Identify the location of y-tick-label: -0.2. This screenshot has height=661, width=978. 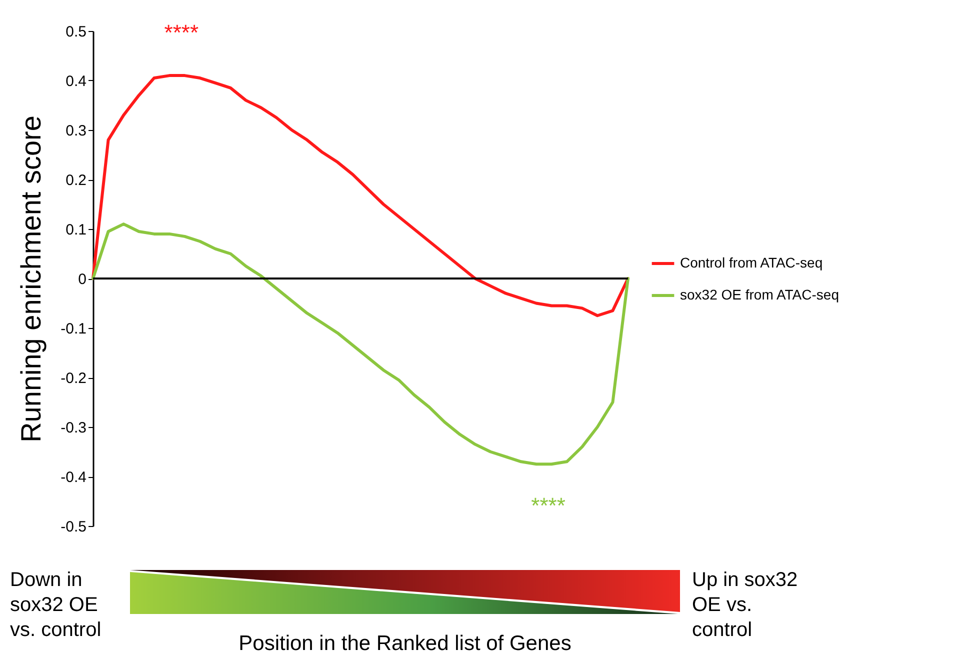
(73, 378).